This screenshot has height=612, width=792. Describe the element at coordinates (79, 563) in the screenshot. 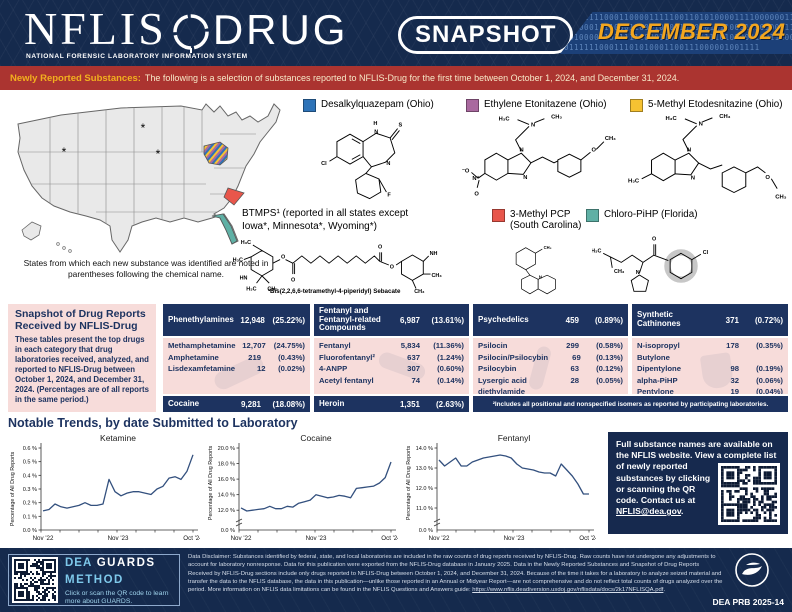

I see `guards-dea: DEA` at that location.